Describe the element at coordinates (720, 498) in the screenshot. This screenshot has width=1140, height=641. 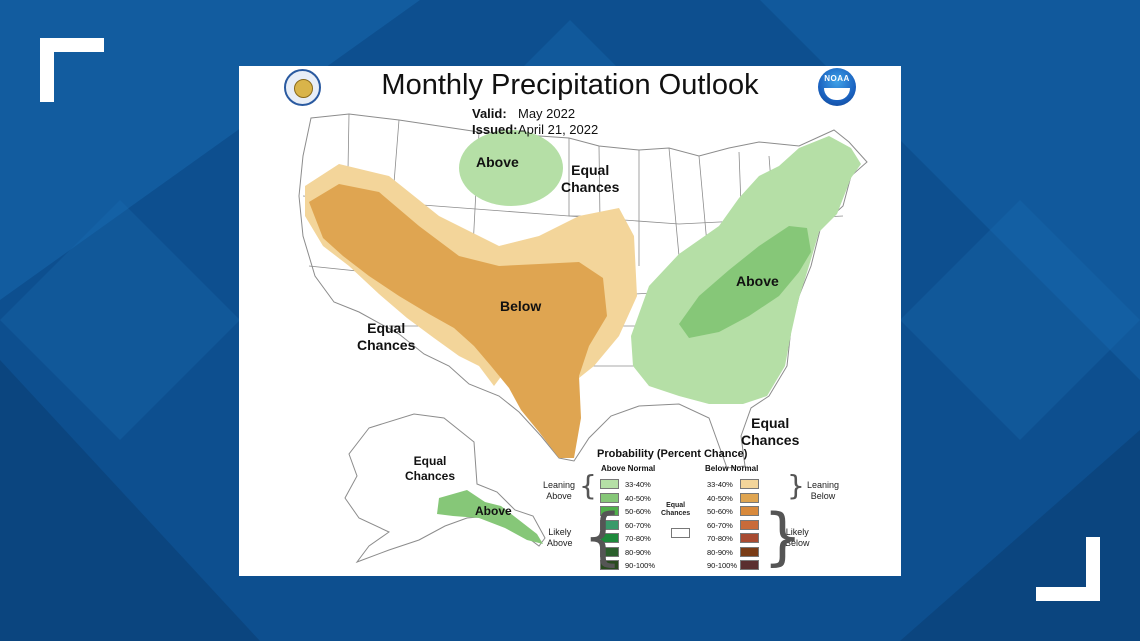
I see `legend-below-range: 40-50%` at that location.